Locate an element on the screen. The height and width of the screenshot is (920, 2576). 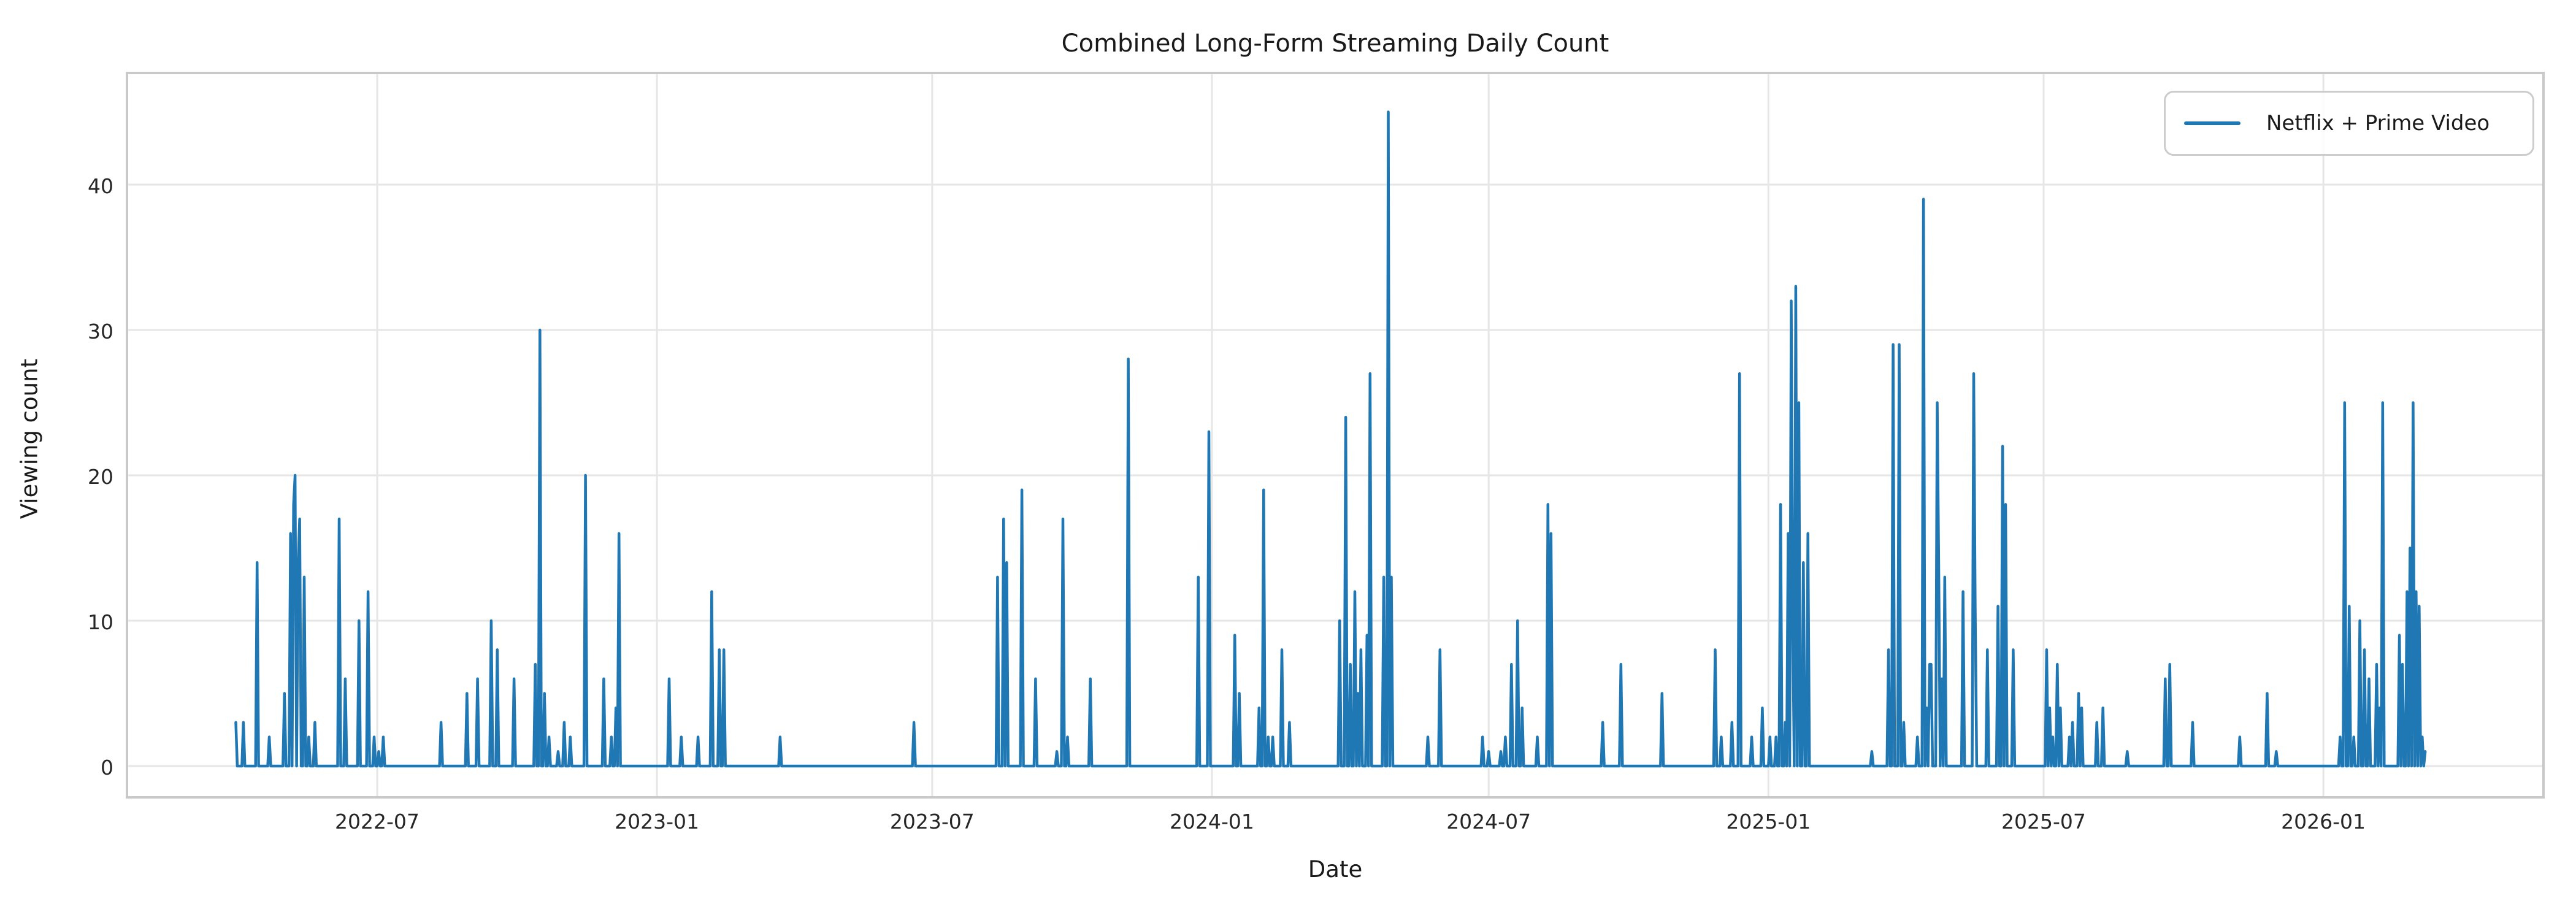
x-tick-label: 2022-07 is located at coordinates (377, 822).